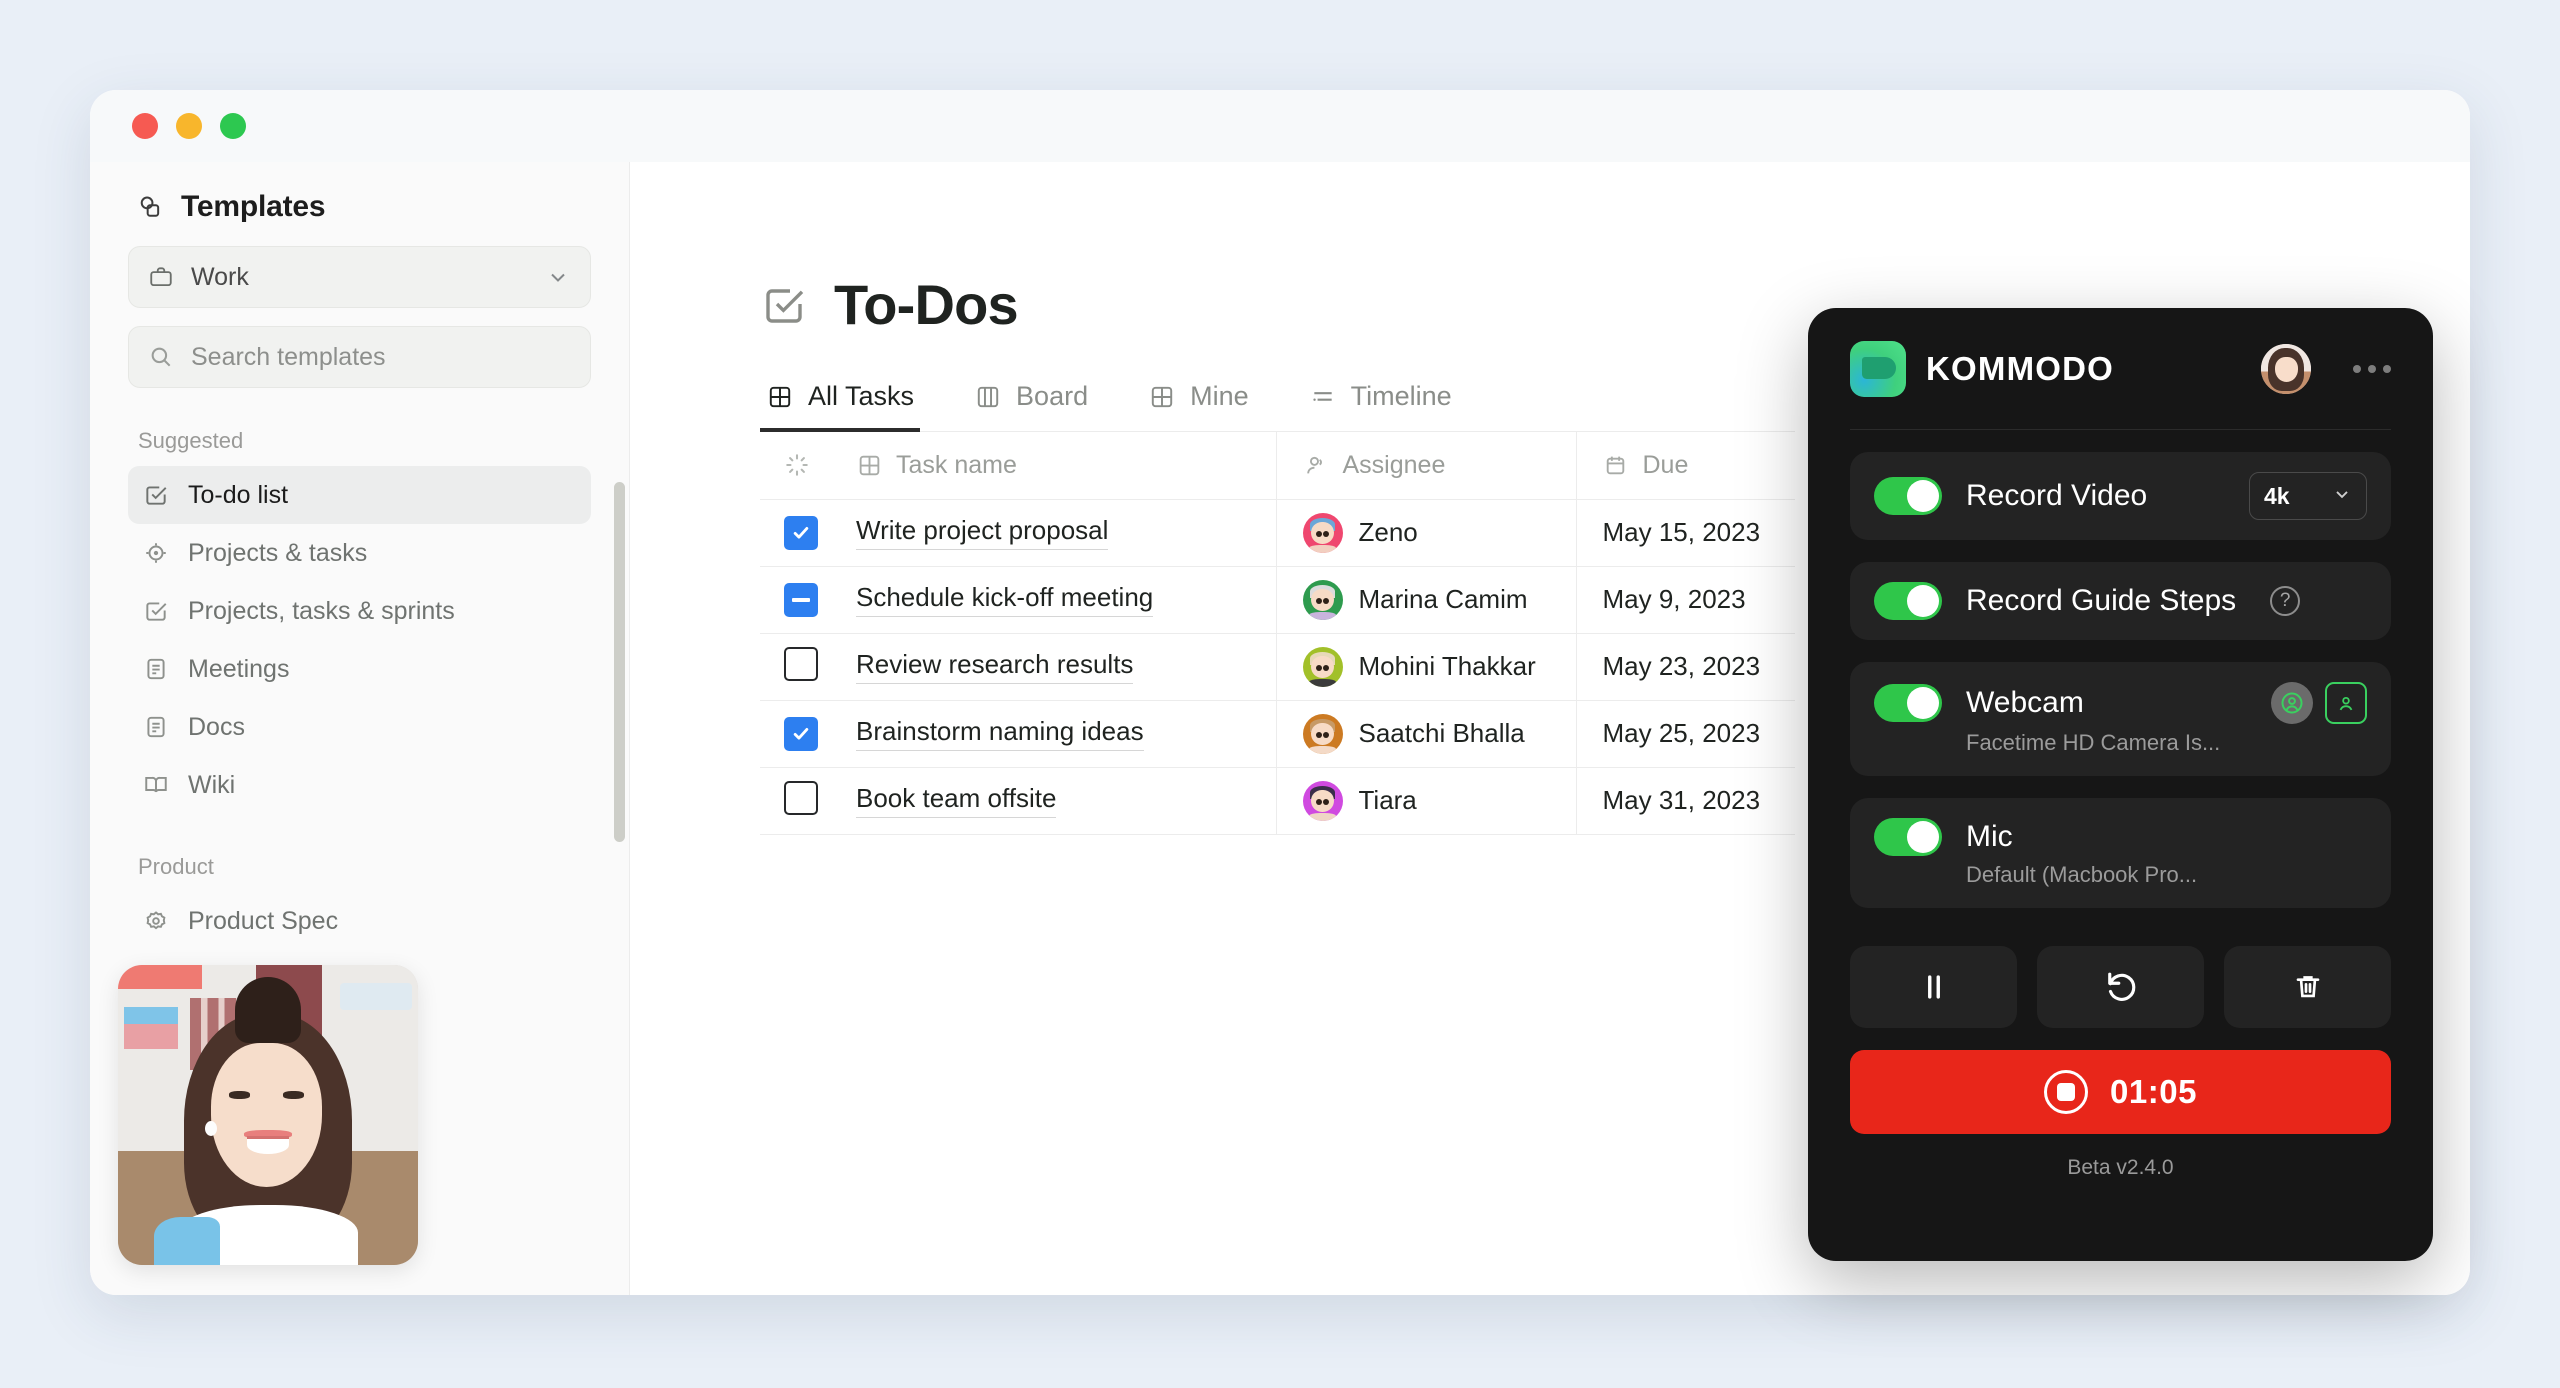 The width and height of the screenshot is (2560, 1388). What do you see at coordinates (2153, 1091) in the screenshot?
I see `record-timer: 01:05` at bounding box center [2153, 1091].